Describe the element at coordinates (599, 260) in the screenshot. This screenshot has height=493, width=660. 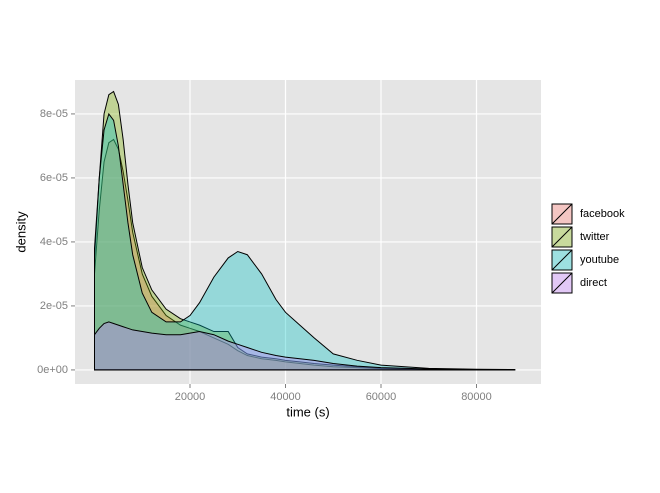
I see `legend-label: youtube` at that location.